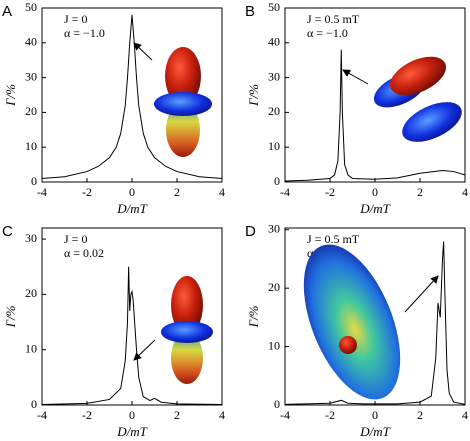  Describe the element at coordinates (183, 102) in the screenshot. I see `orbital-a` at that location.